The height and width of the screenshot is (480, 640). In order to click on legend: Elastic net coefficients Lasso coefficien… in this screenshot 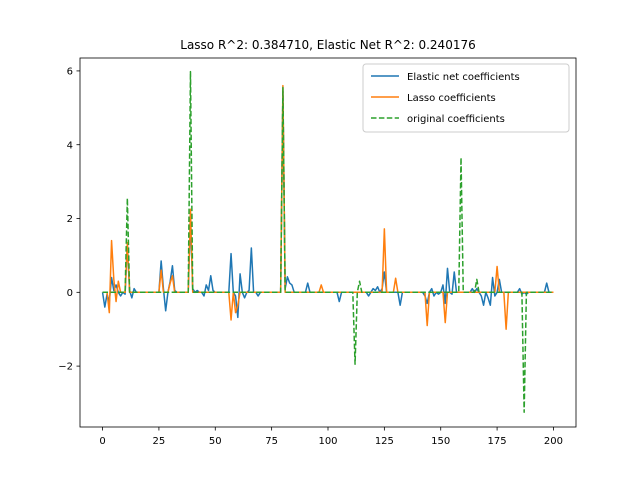, I will do `click(466, 98)`.